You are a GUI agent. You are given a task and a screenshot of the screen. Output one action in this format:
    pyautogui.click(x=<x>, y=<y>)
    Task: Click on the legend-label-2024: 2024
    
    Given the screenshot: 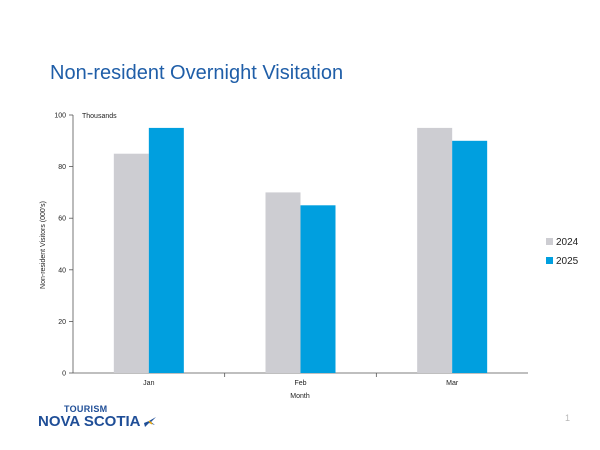 What is the action you would take?
    pyautogui.click(x=567, y=242)
    